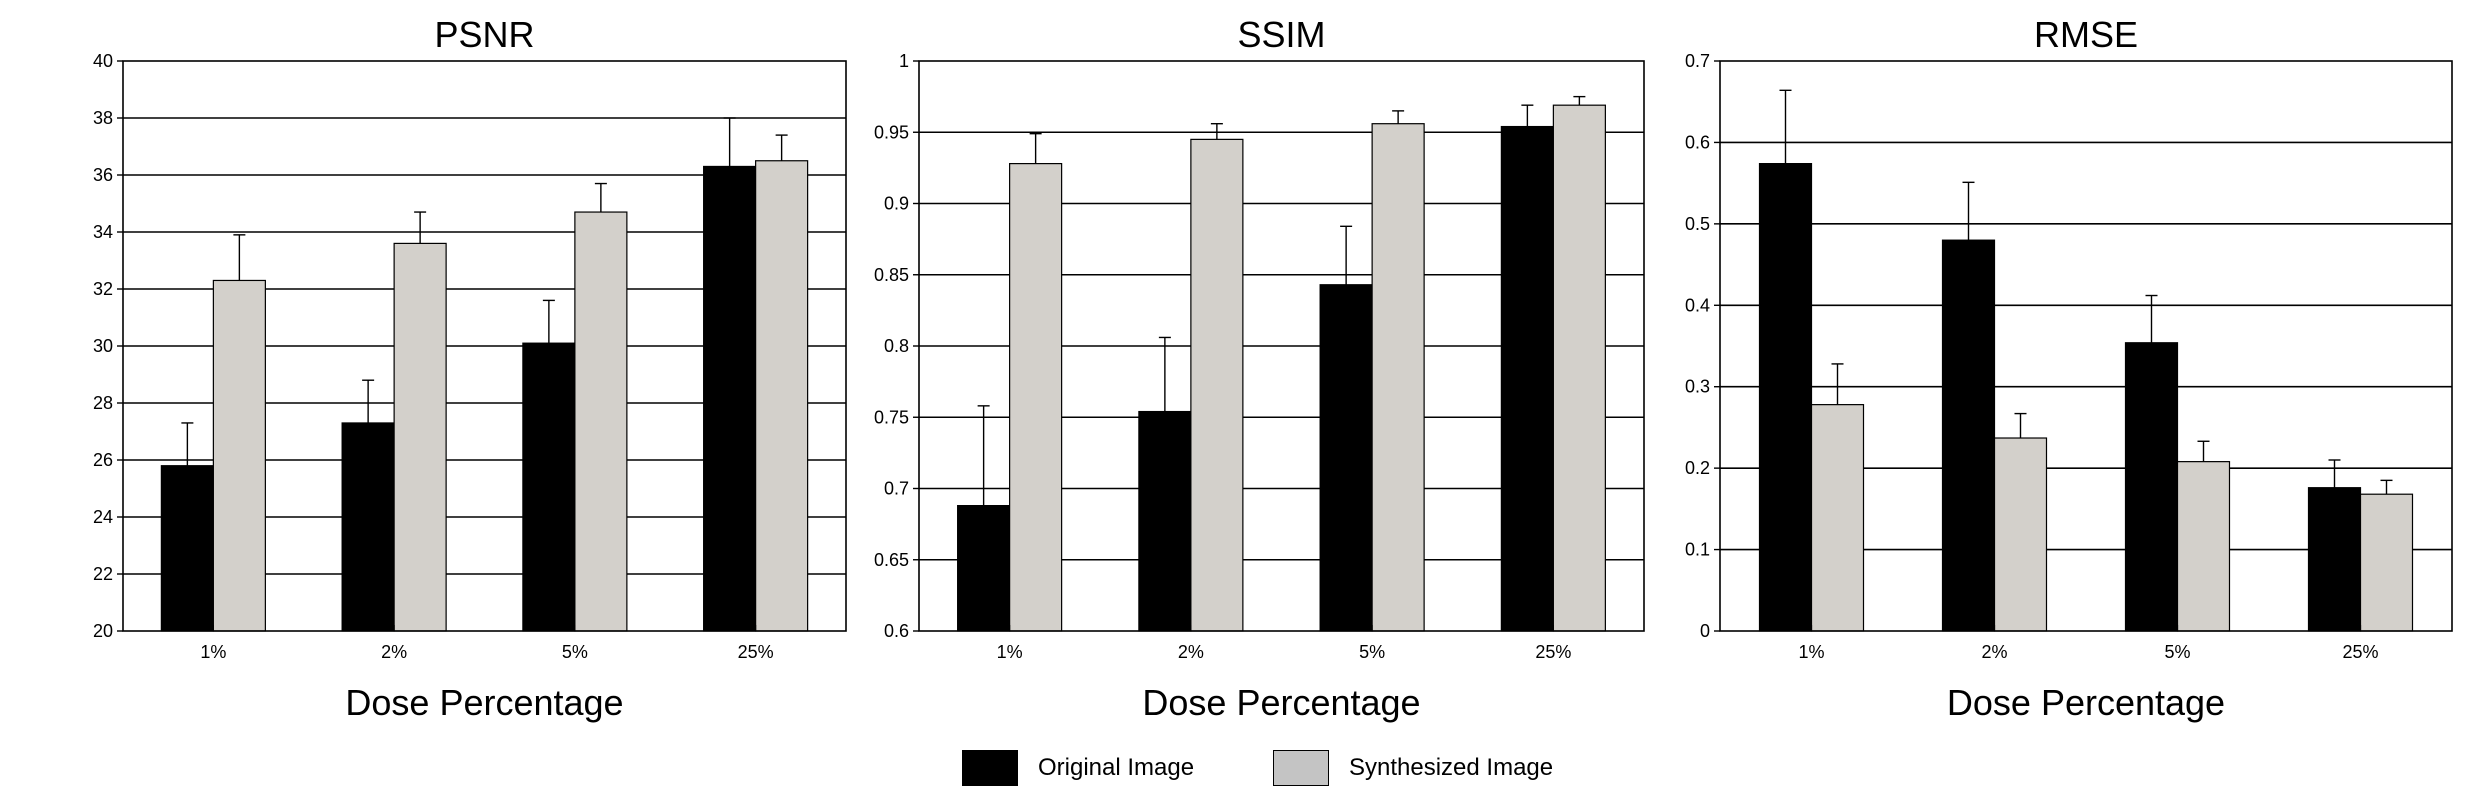  I want to click on legend-item-synthesized: Synthesized Image, so click(1413, 768).